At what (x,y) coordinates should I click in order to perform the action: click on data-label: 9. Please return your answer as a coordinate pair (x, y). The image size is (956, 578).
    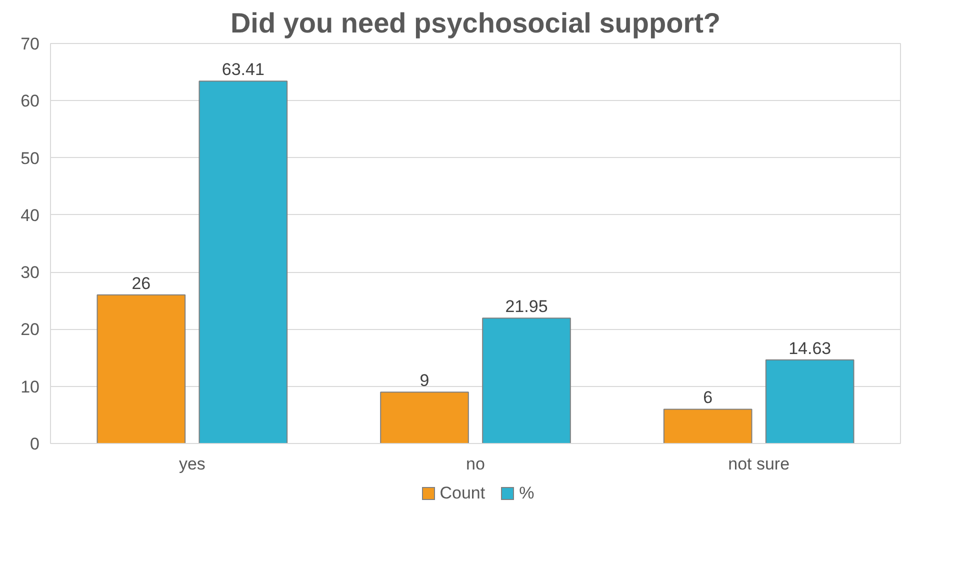
    Looking at the image, I should click on (425, 380).